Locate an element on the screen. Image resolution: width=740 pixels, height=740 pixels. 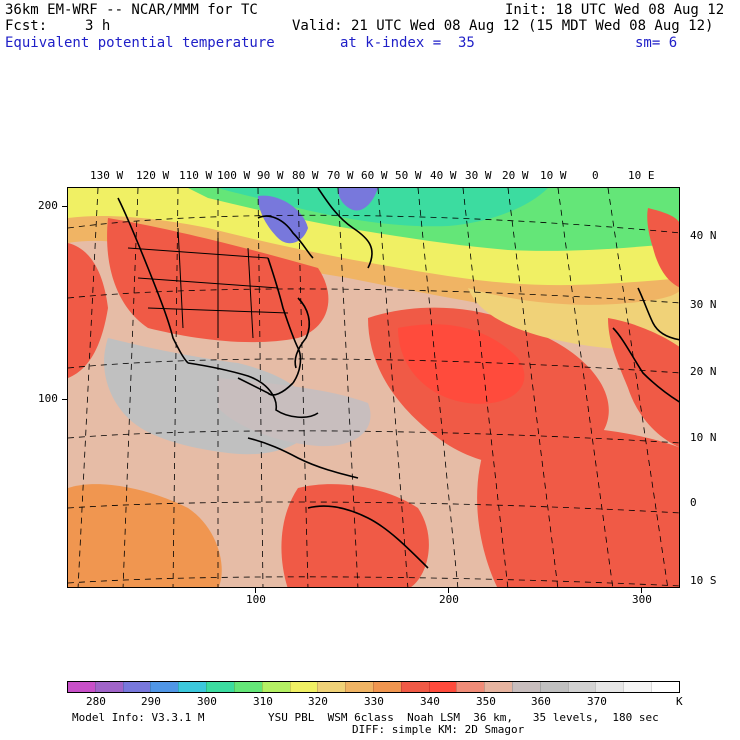
lon-label-10w: 10 W is located at coordinates (553, 175).